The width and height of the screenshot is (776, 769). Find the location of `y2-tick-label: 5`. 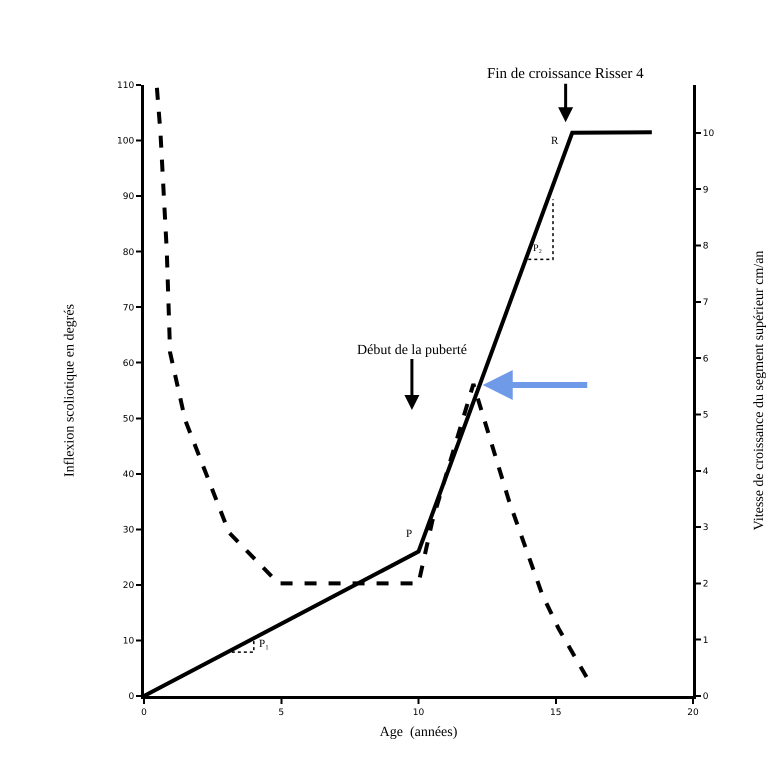

y2-tick-label: 5 is located at coordinates (705, 415).